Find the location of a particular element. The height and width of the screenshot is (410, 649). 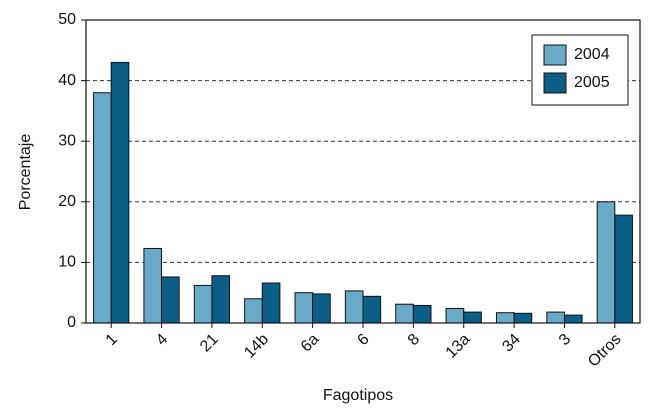

x-tick-label: 8 is located at coordinates (414, 340).